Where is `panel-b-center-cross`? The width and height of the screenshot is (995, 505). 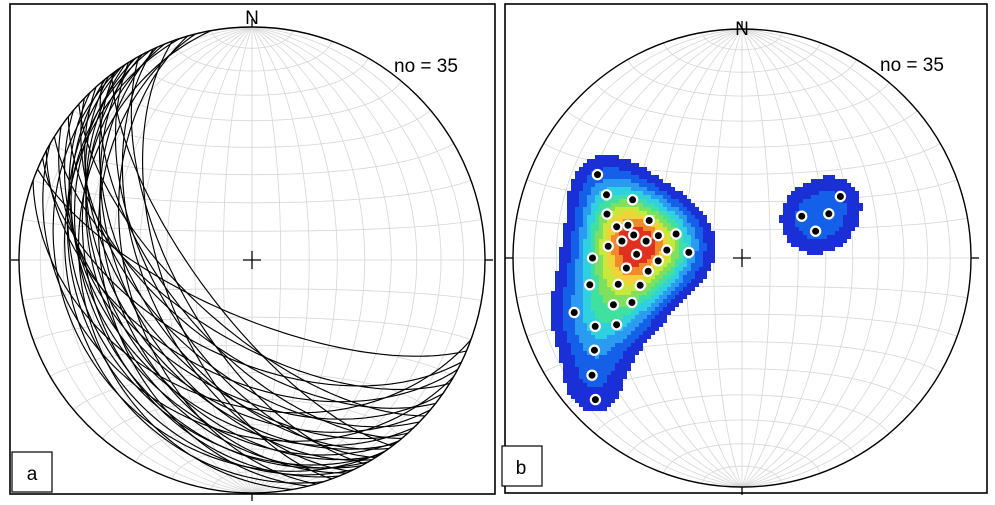 panel-b-center-cross is located at coordinates (742, 258).